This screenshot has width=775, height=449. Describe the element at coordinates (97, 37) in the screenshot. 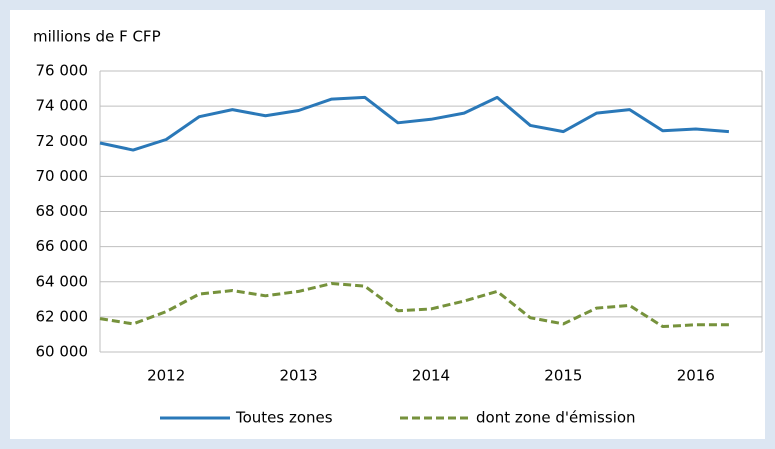

I see `y-axis-label: millions de F CFP` at that location.